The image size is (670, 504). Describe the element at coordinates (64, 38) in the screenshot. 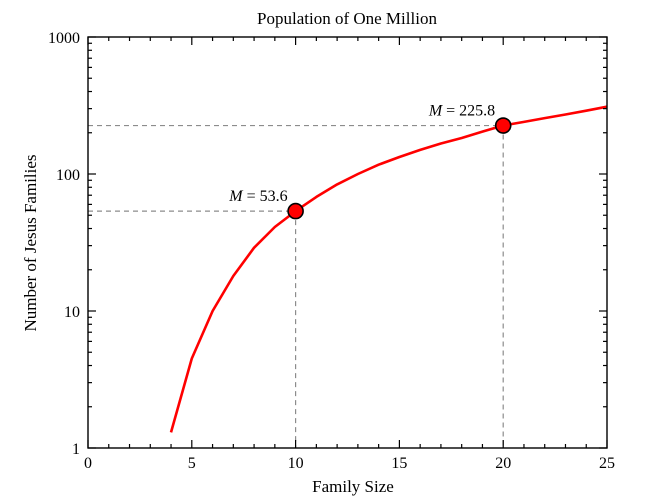

I see `y-tick-label: 1000` at that location.